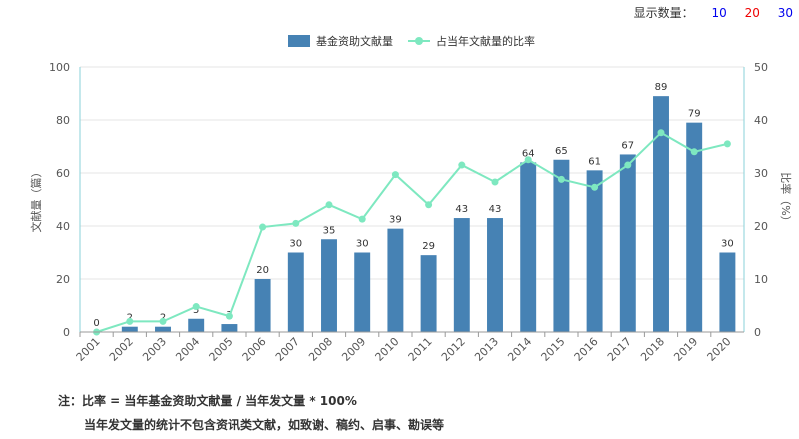 The height and width of the screenshot is (439, 799). I want to click on x-tick-label: 2003, so click(154, 349).